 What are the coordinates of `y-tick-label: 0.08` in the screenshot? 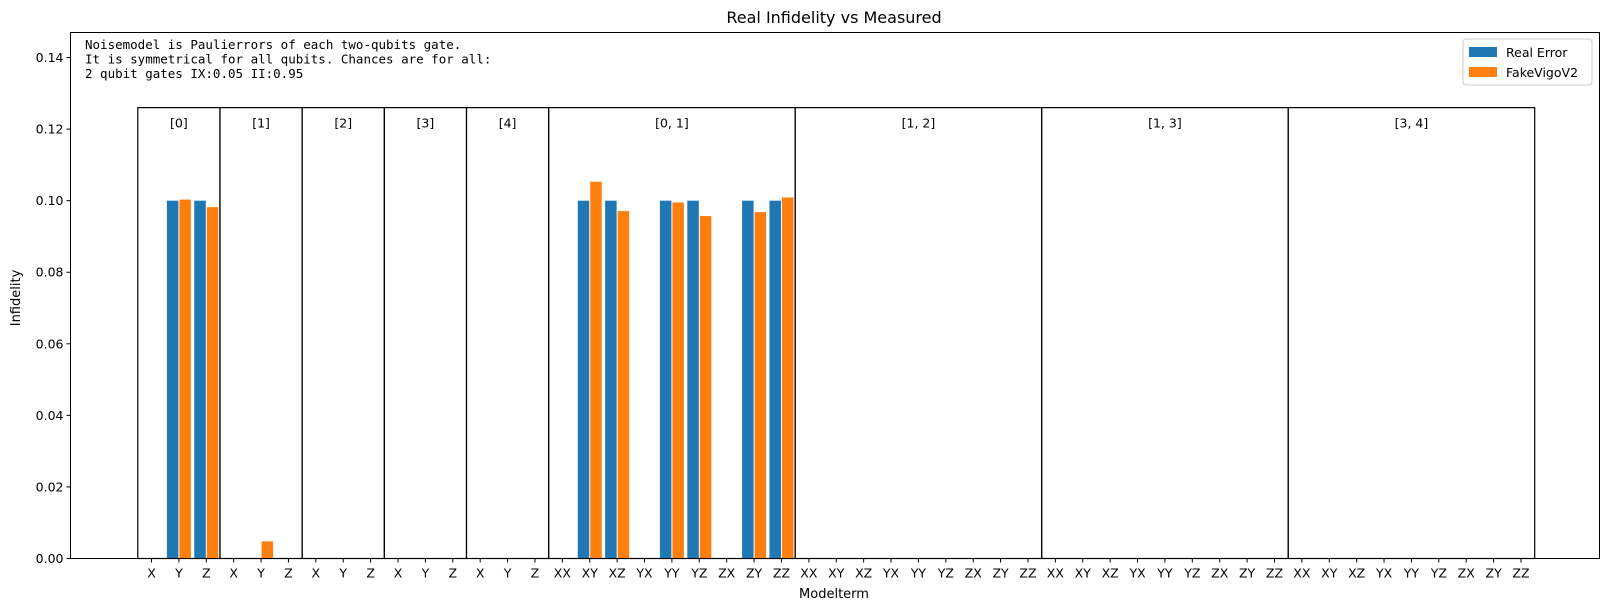 It's located at (50, 272).